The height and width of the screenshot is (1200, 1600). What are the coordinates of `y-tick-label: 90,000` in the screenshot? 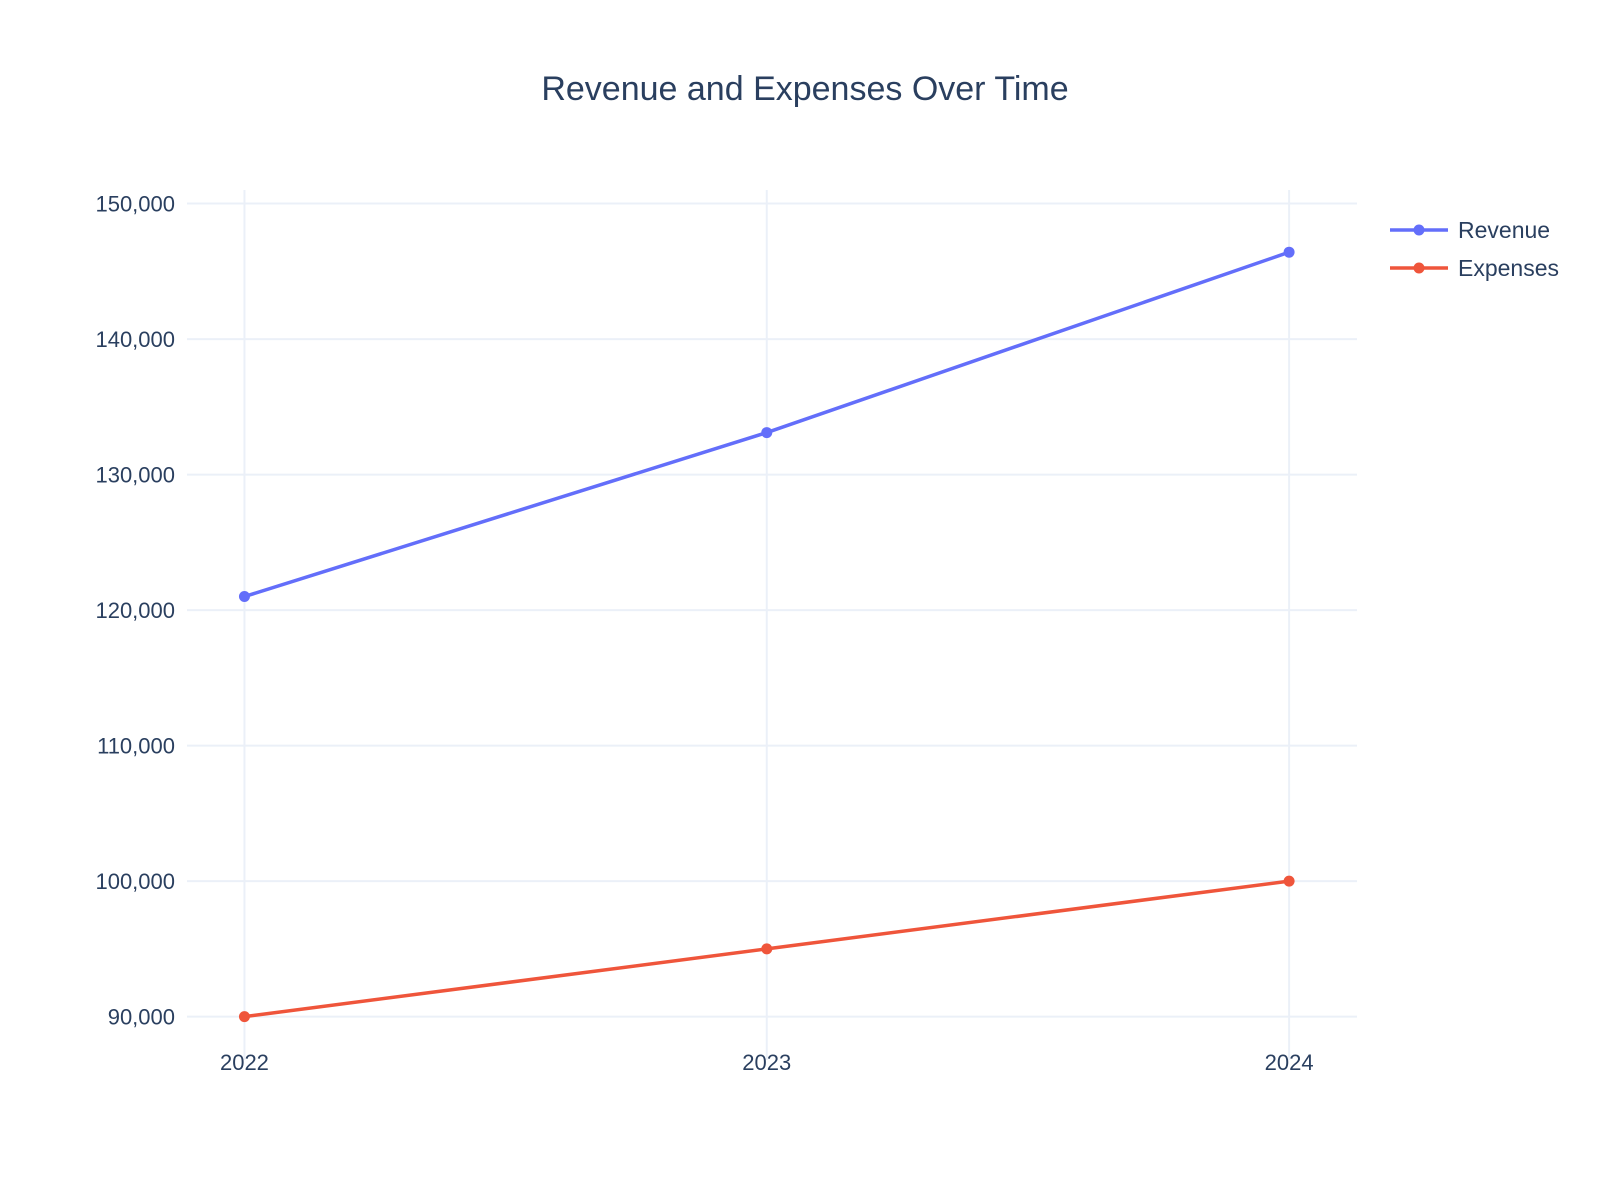 It's located at (141, 1017).